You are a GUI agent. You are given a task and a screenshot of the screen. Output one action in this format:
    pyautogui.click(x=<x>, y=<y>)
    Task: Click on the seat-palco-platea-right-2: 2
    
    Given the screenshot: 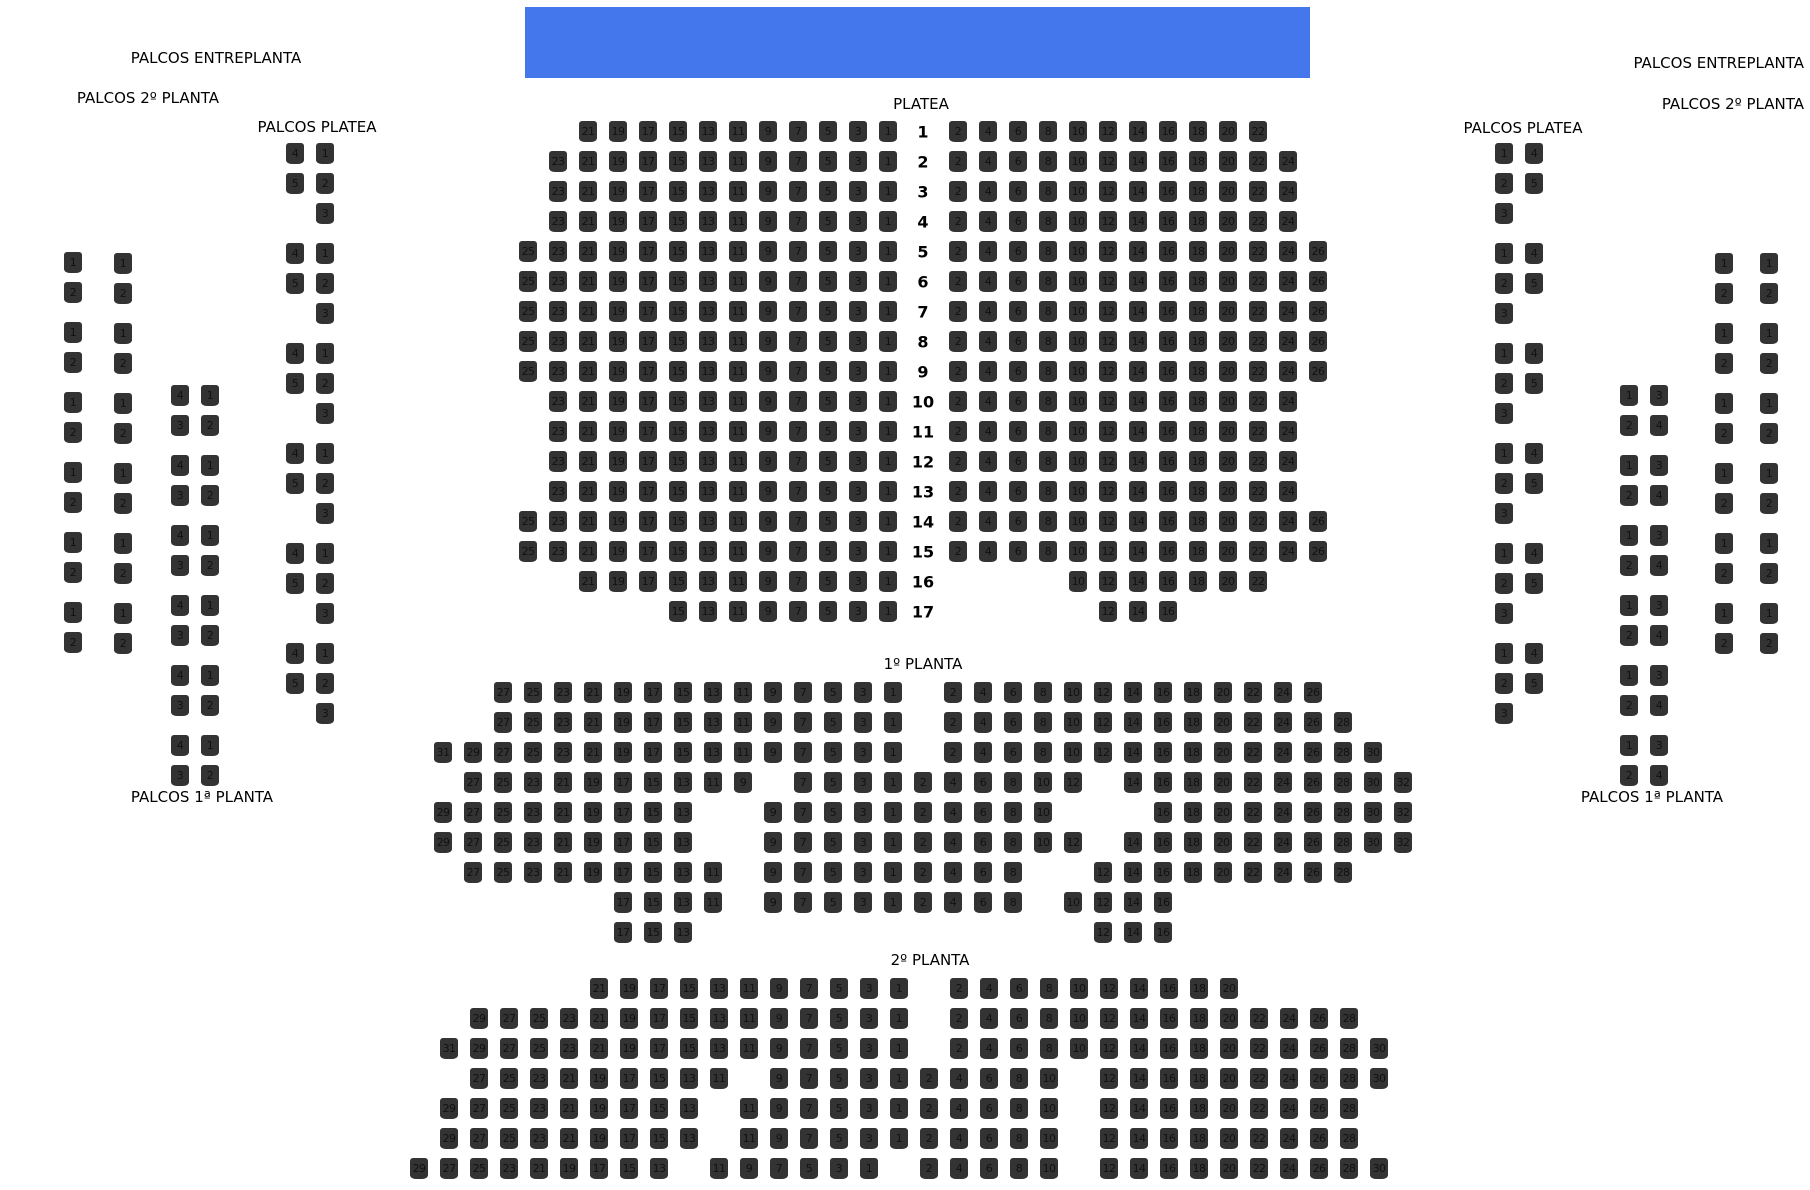 What is the action you would take?
    pyautogui.click(x=1504, y=483)
    